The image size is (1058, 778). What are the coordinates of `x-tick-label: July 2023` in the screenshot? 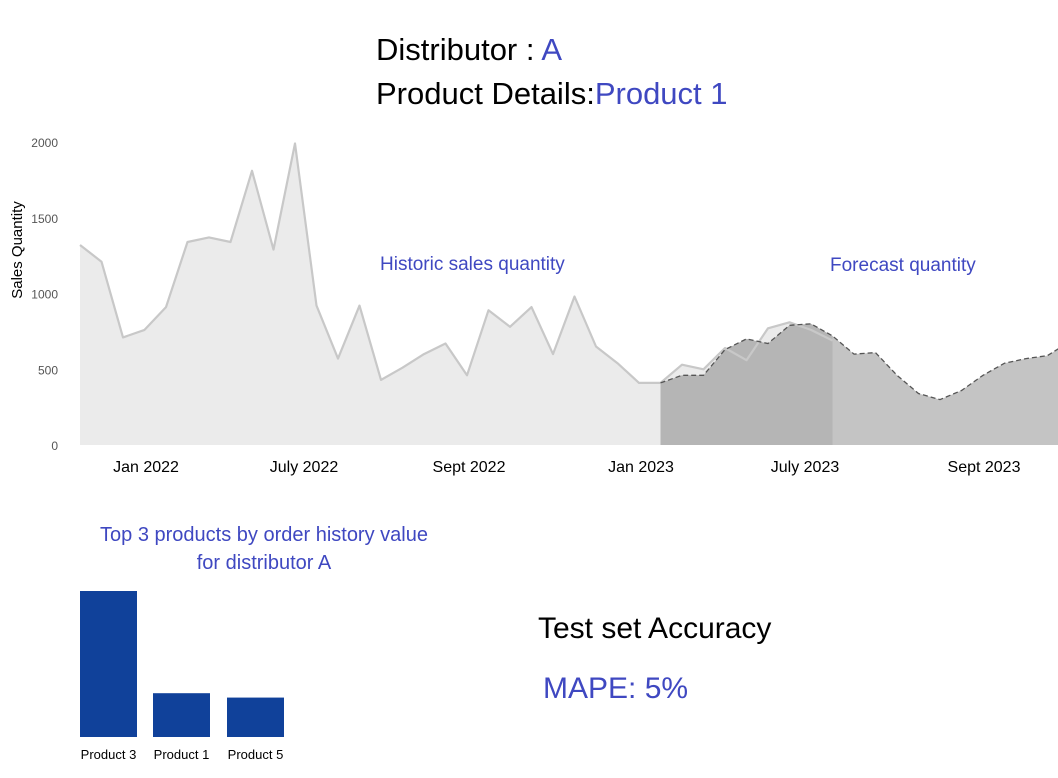 It's located at (805, 467).